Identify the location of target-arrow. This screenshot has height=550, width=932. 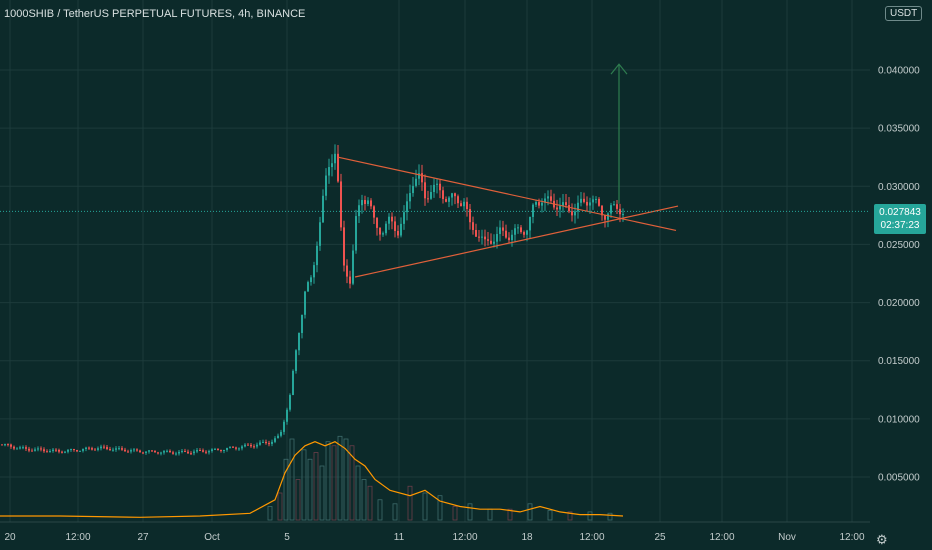
(619, 133).